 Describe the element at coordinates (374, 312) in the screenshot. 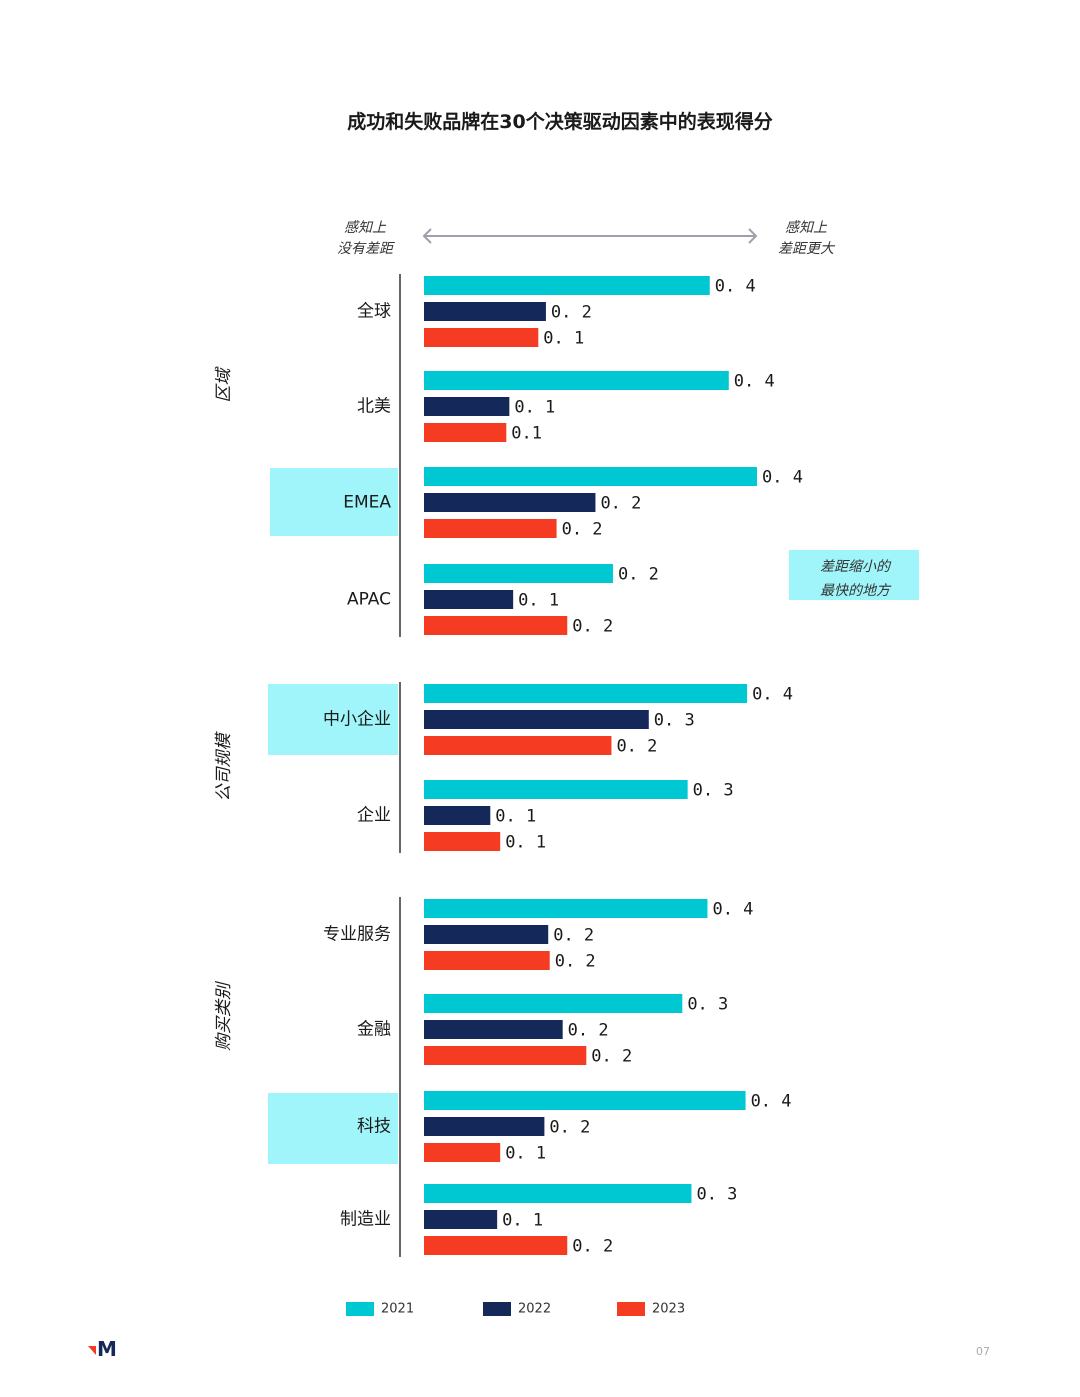

I see `category-label: 全球` at that location.